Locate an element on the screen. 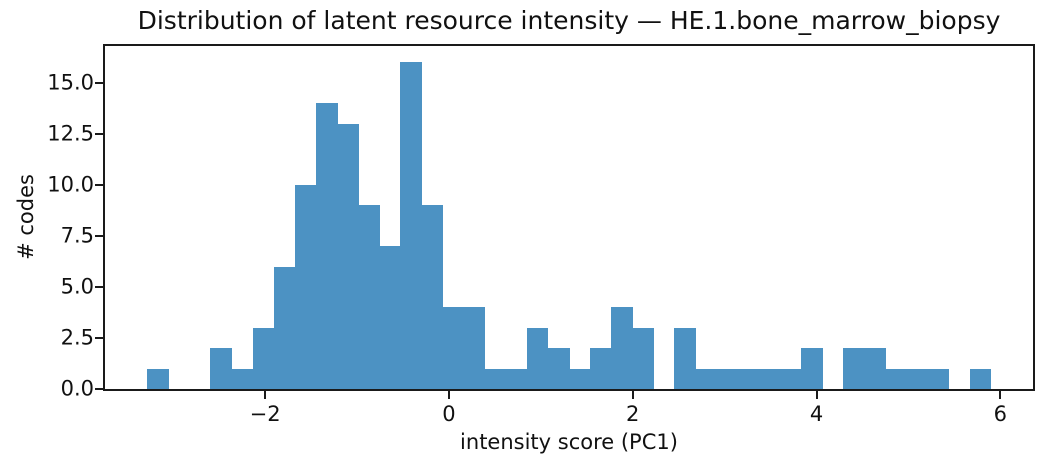 Image resolution: width=1049 pixels, height=470 pixels. x-tick-label: −2 is located at coordinates (265, 414).